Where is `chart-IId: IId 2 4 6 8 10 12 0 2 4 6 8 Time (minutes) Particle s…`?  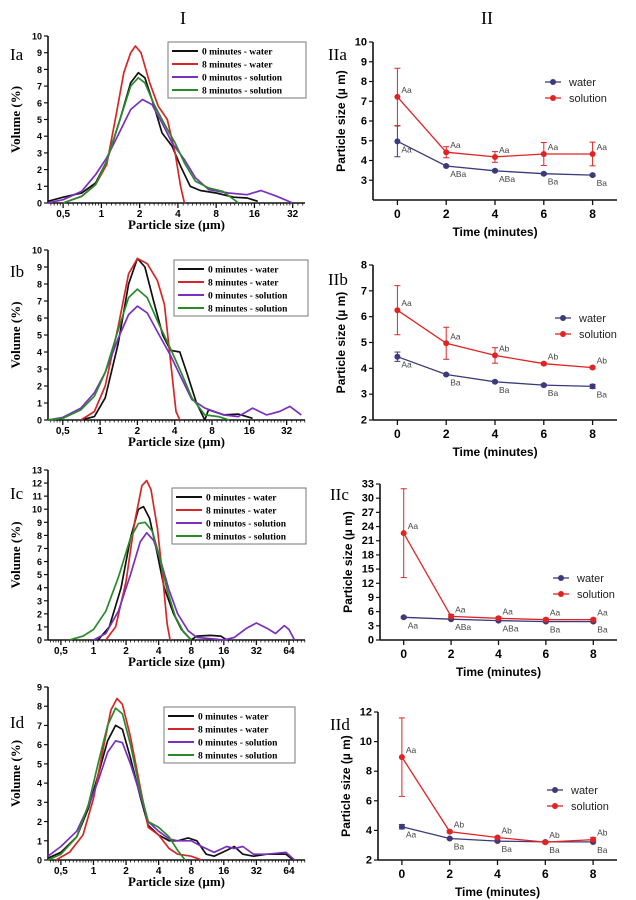 chart-IId: IId 2 4 6 8 10 12 0 2 4 6 8 Time (minutes) Particle s… is located at coordinates (473, 803).